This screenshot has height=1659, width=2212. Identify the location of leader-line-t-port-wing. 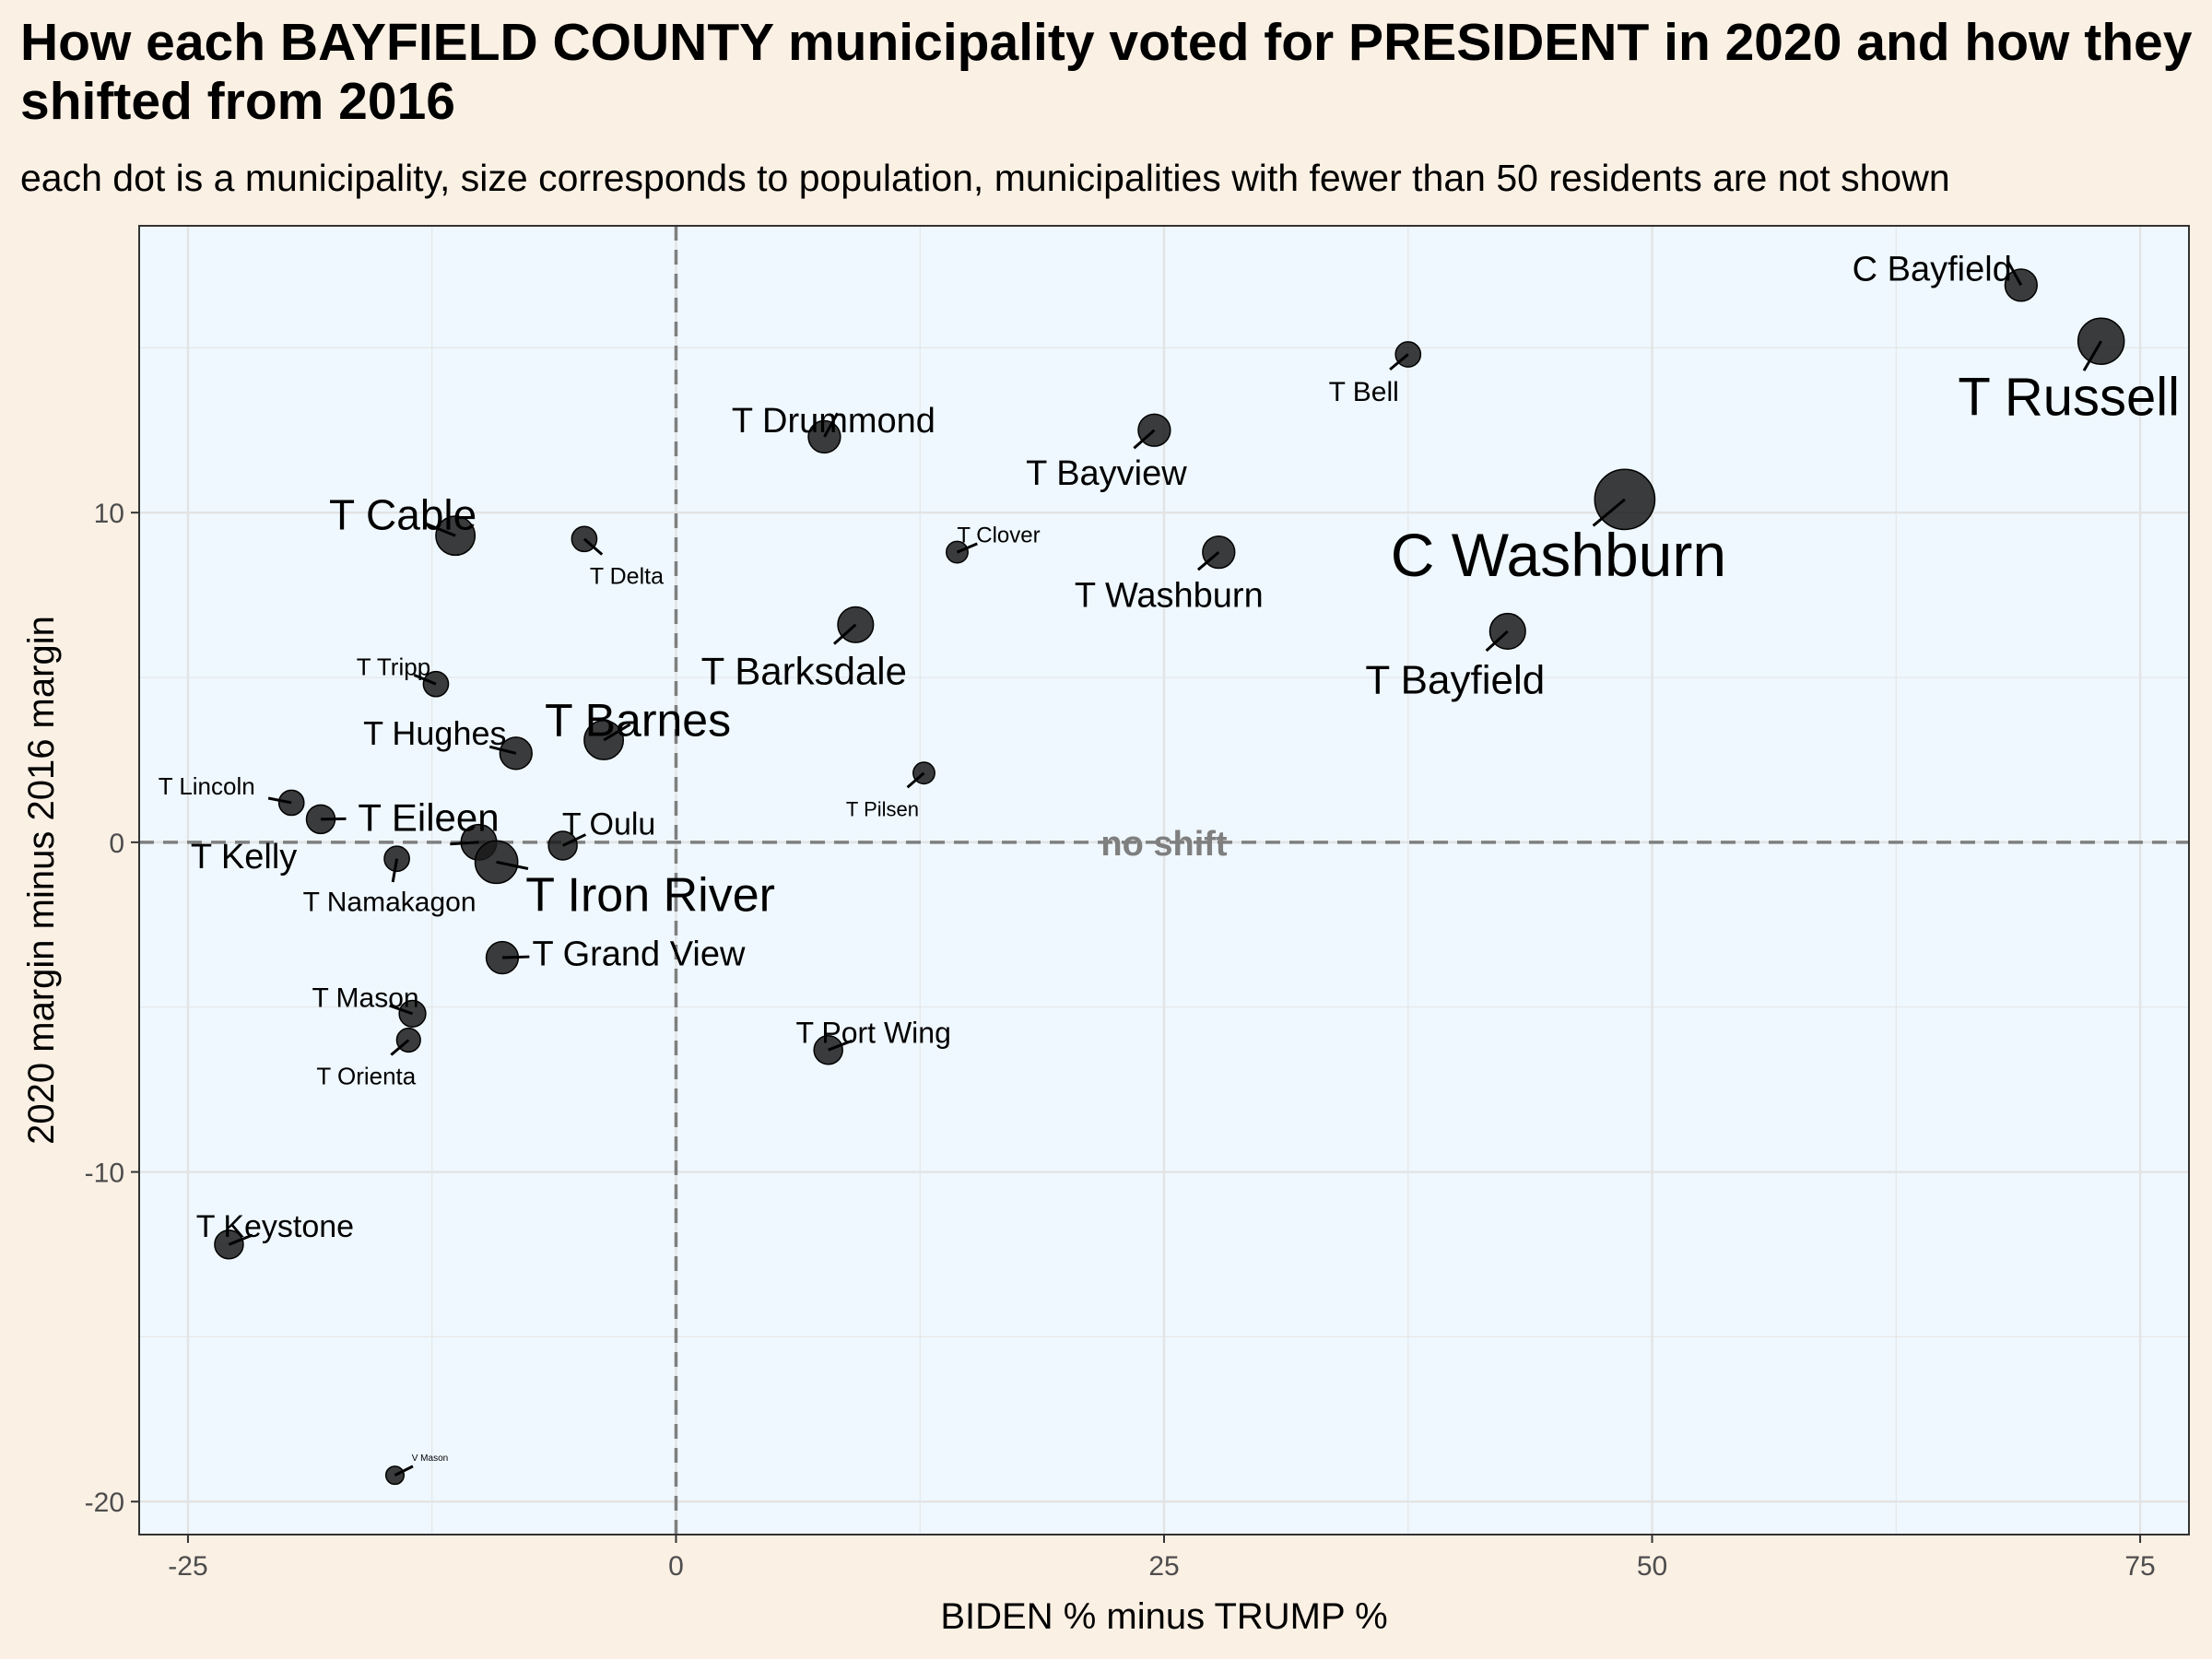
(840, 1045).